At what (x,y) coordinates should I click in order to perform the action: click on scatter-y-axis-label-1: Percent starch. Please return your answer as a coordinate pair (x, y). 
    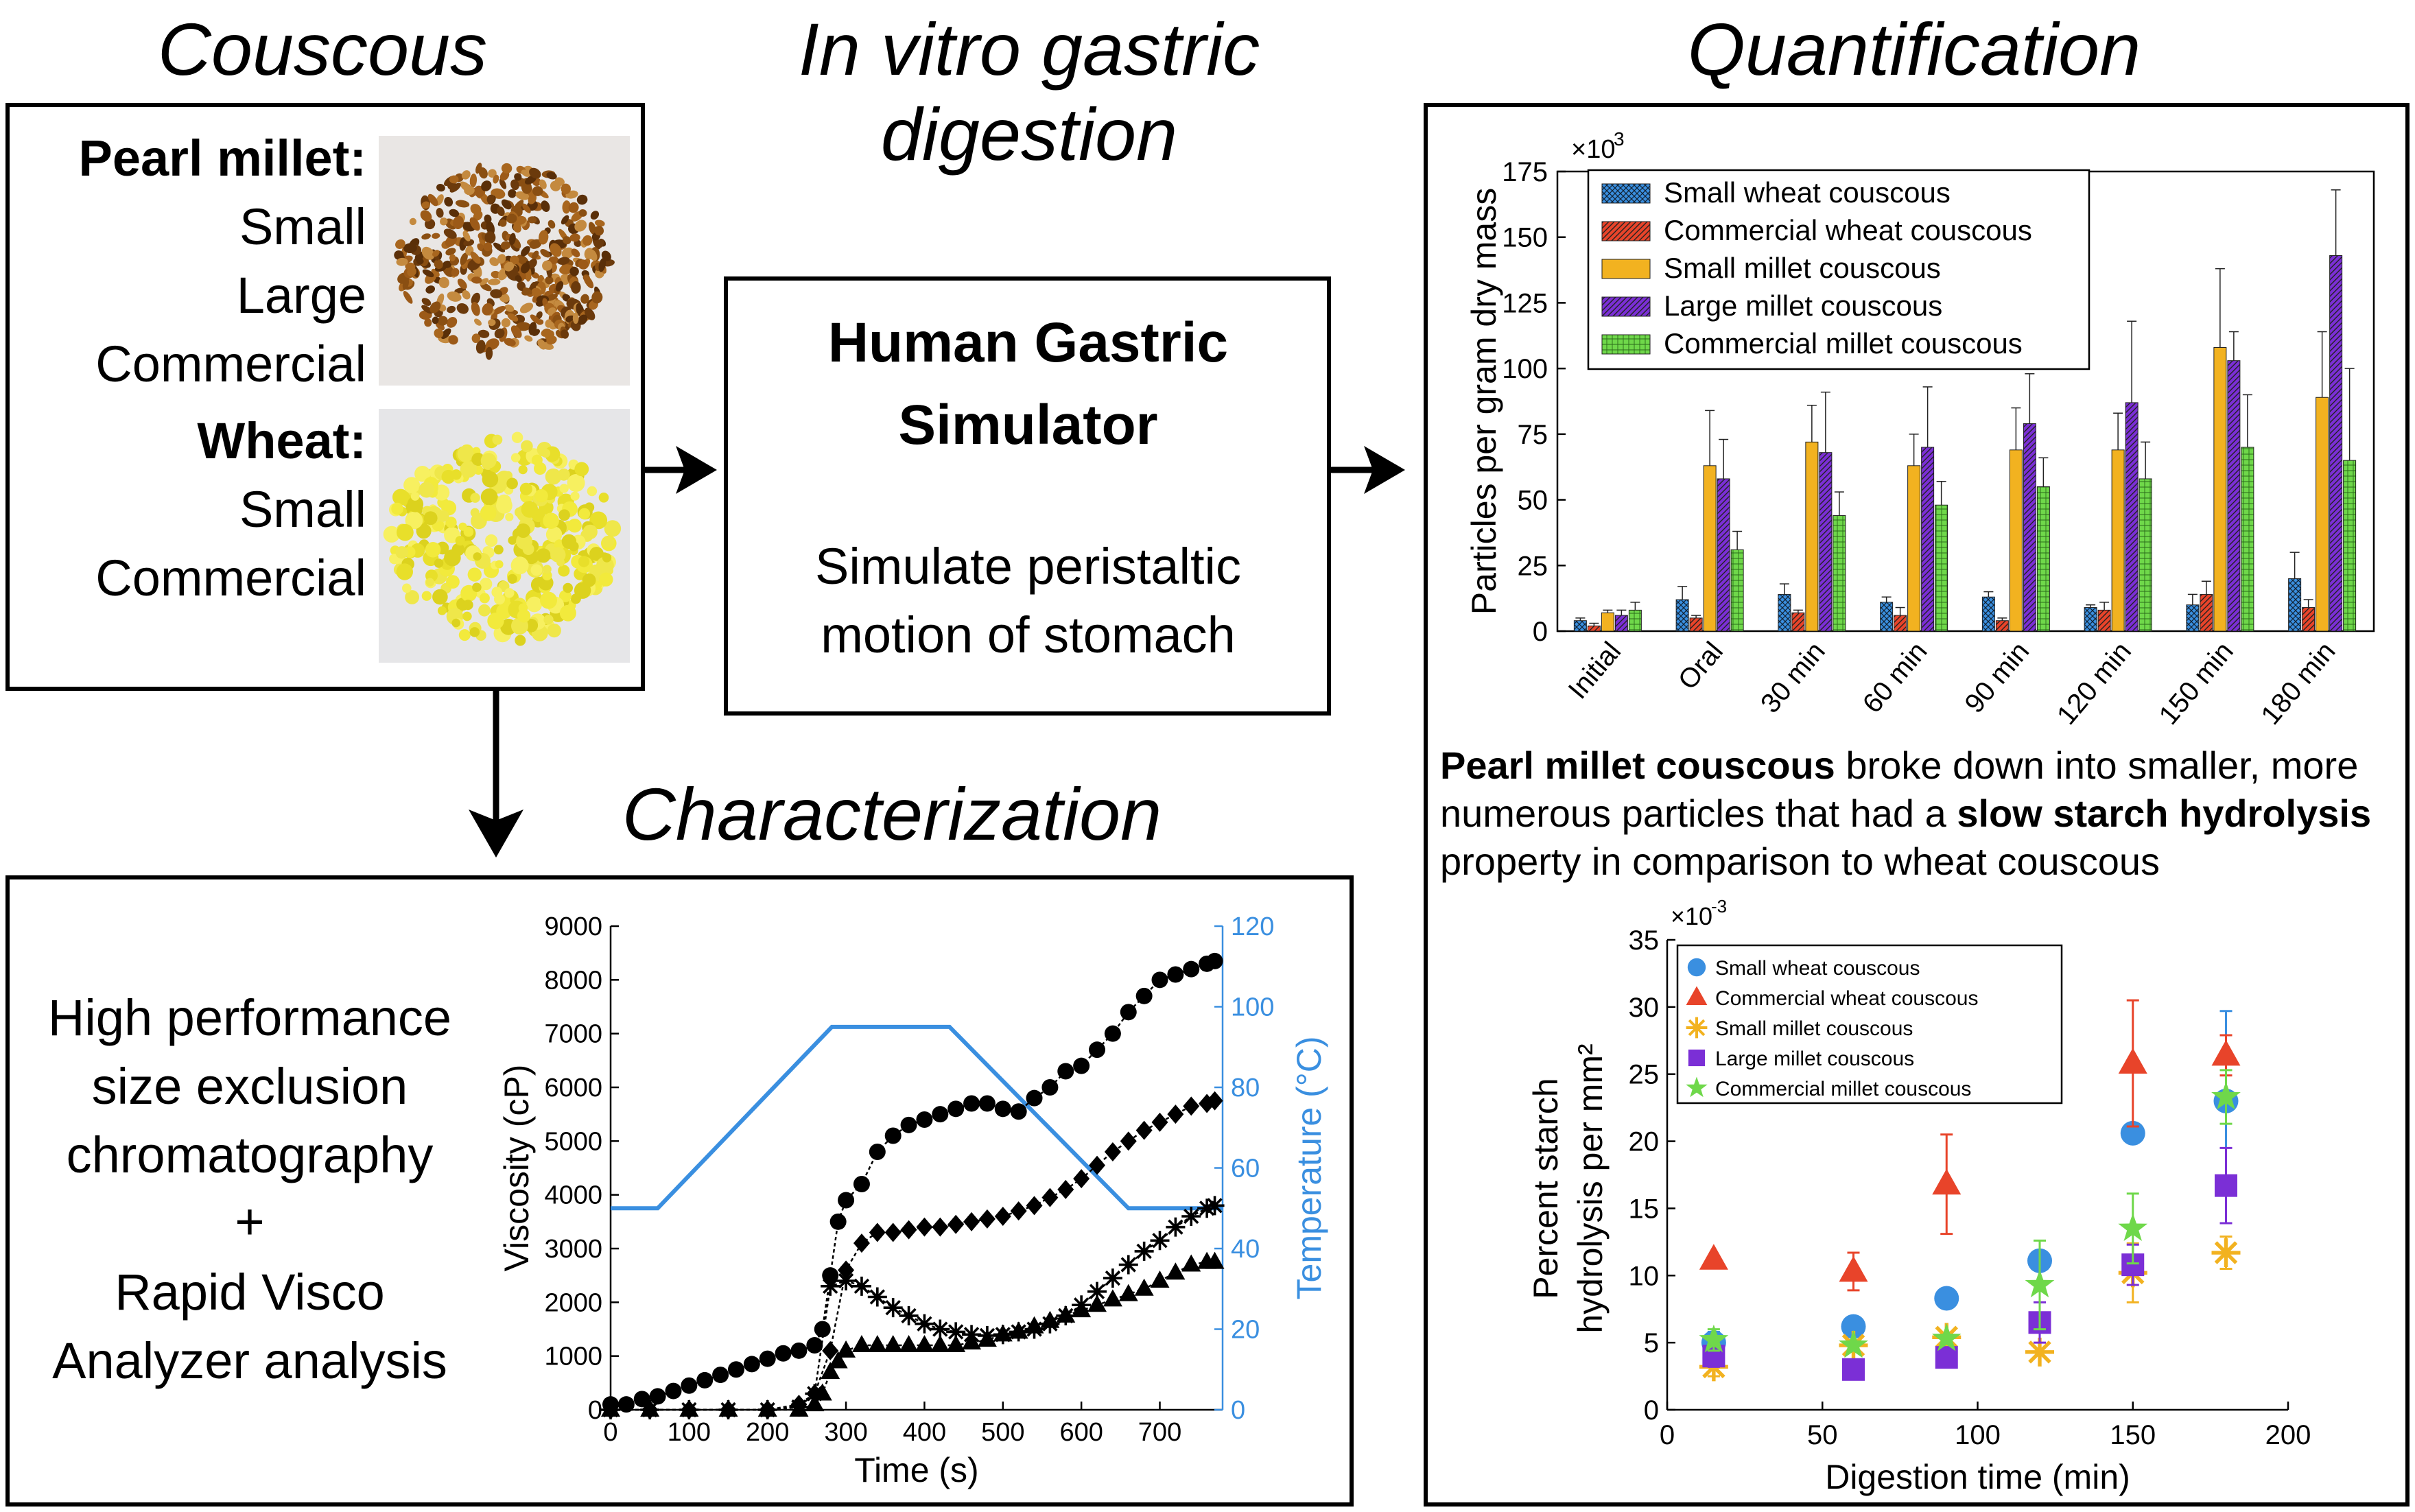
    Looking at the image, I should click on (1546, 1188).